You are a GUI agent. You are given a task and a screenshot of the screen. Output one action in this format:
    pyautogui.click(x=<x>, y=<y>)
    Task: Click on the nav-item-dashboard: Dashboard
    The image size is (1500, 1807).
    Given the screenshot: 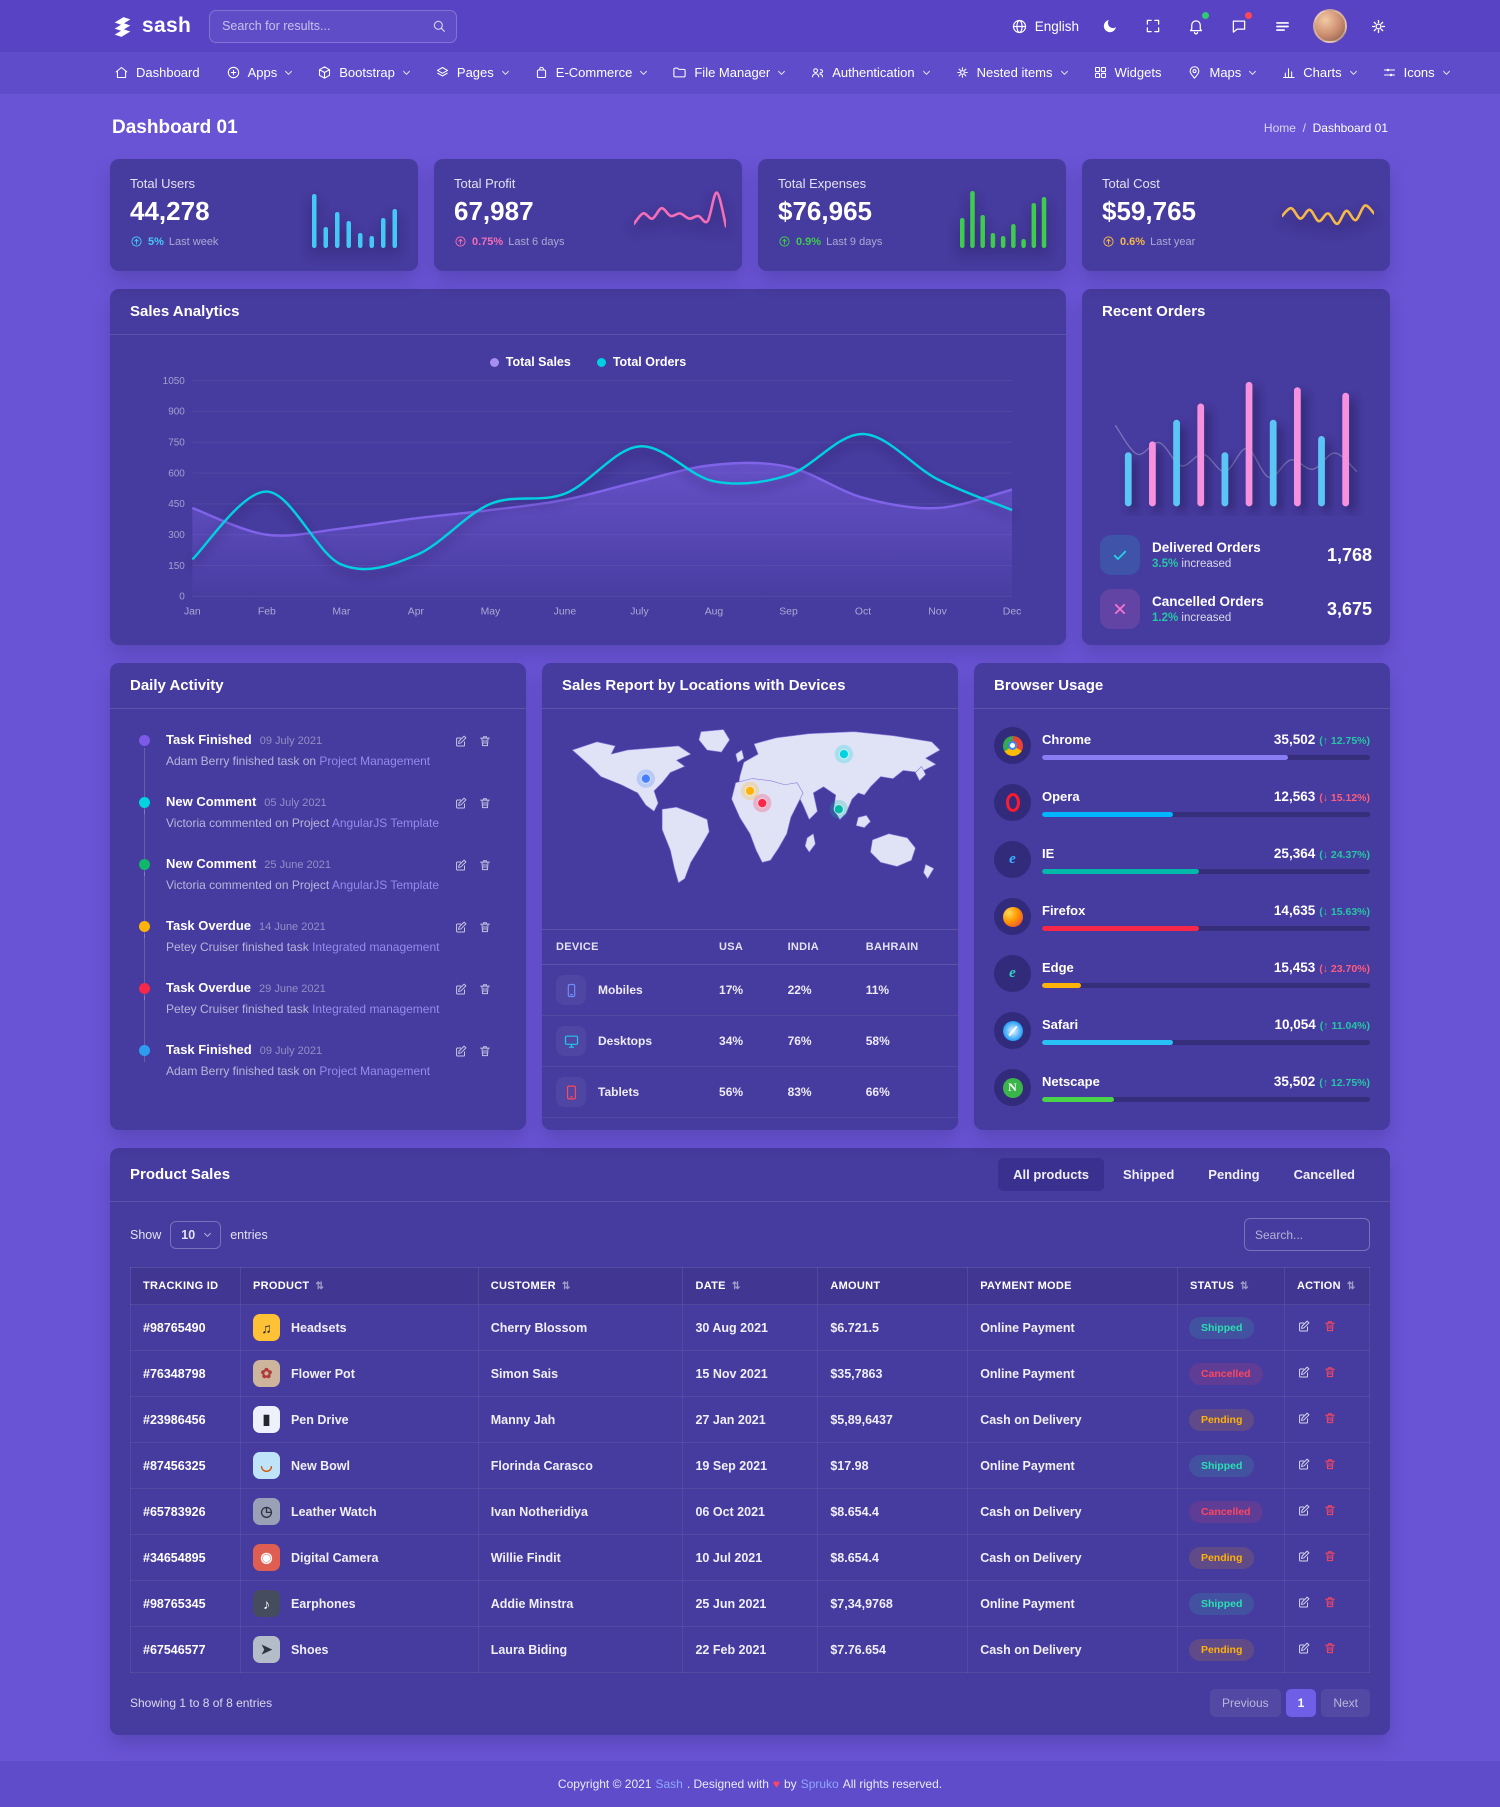 What is the action you would take?
    pyautogui.click(x=157, y=72)
    